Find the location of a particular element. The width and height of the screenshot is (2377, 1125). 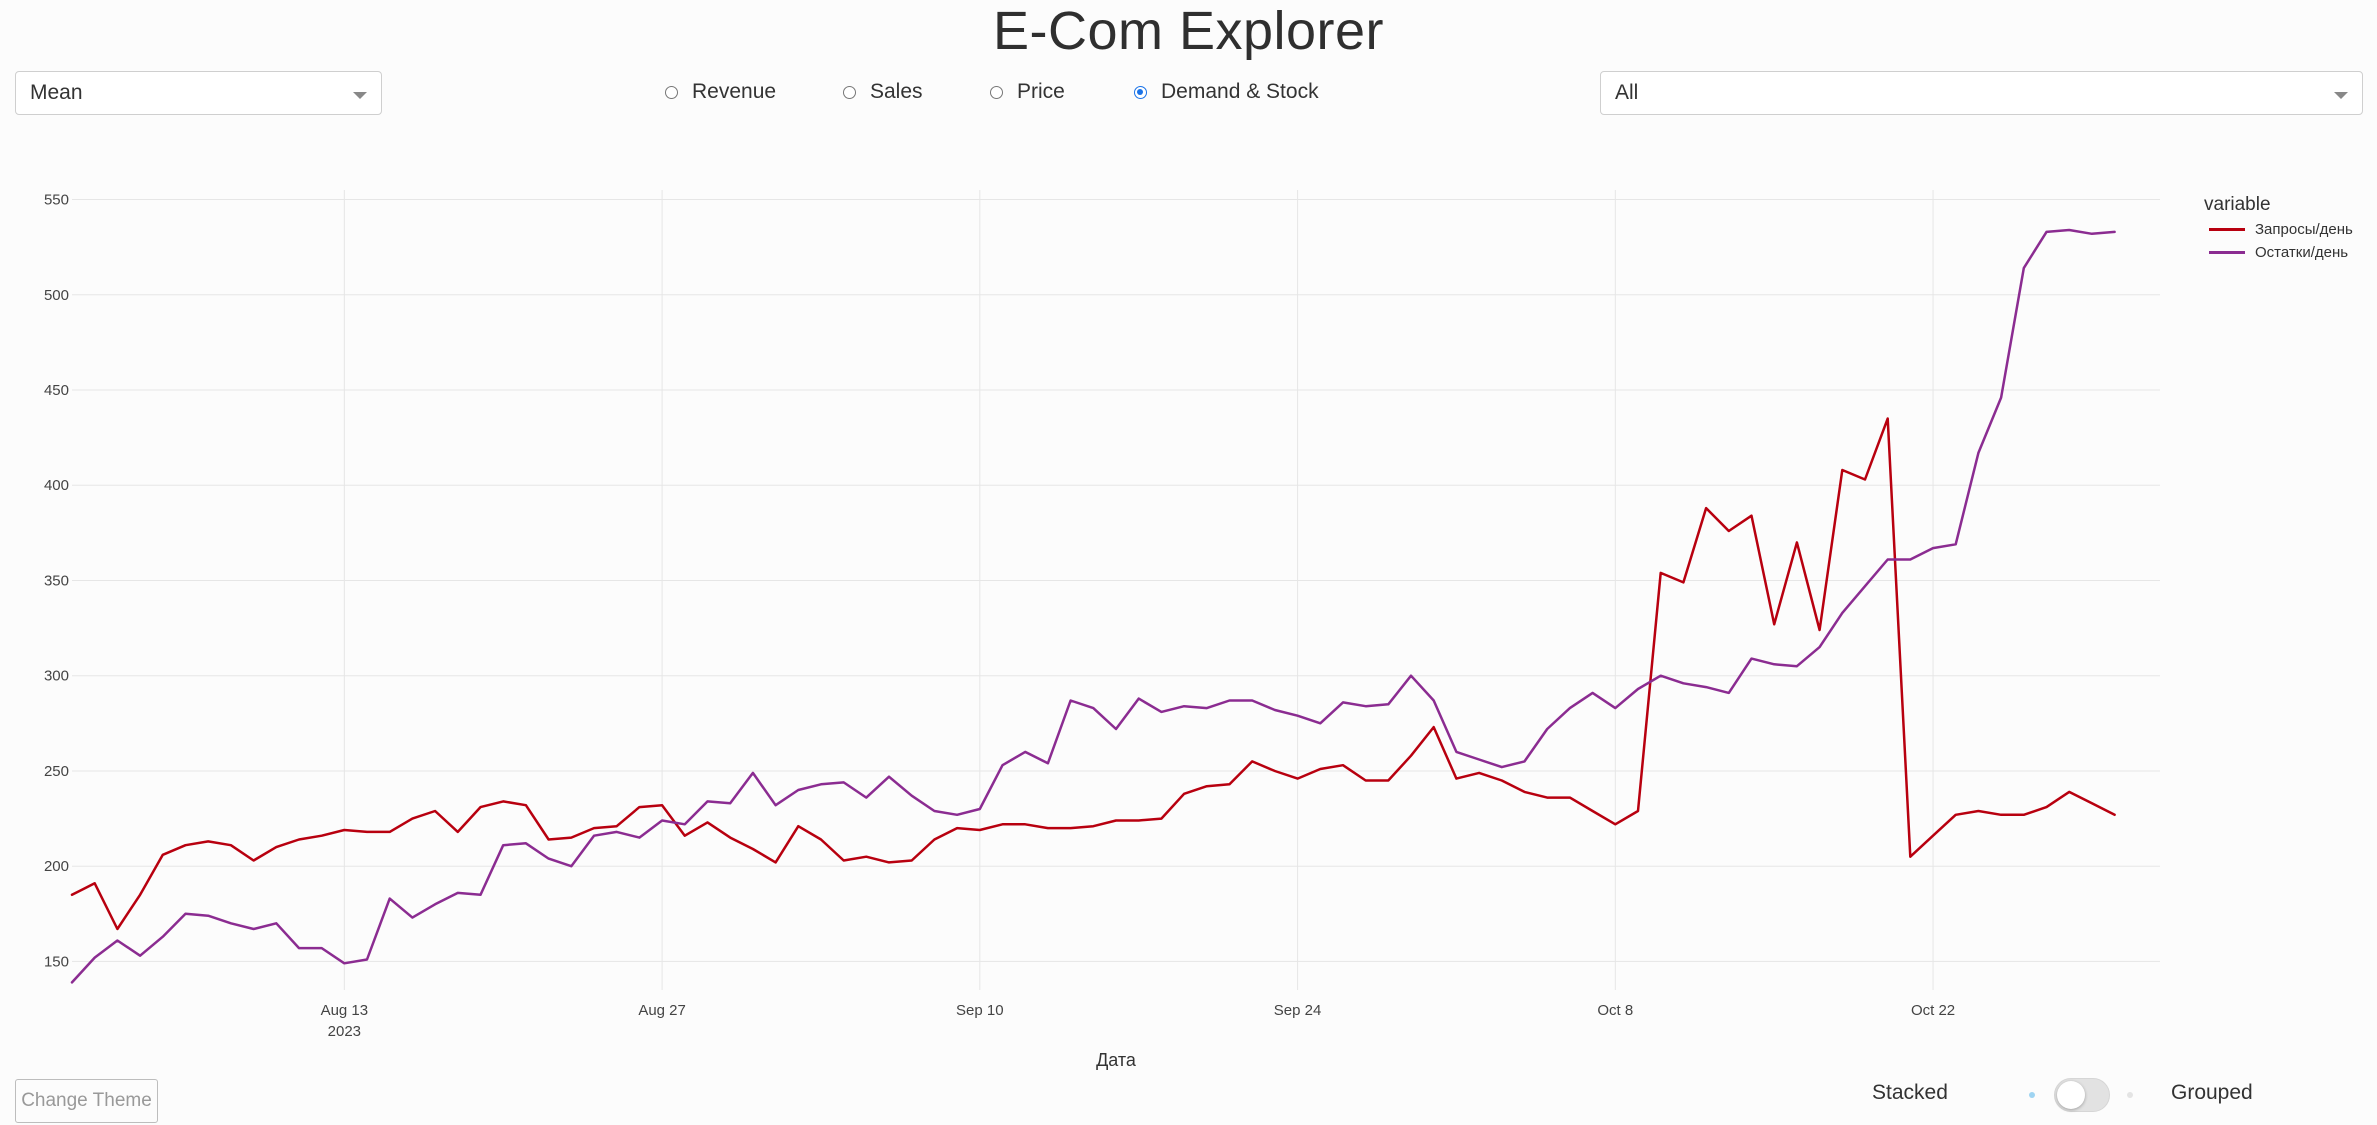

aggregation-select: Mean is located at coordinates (198, 93).